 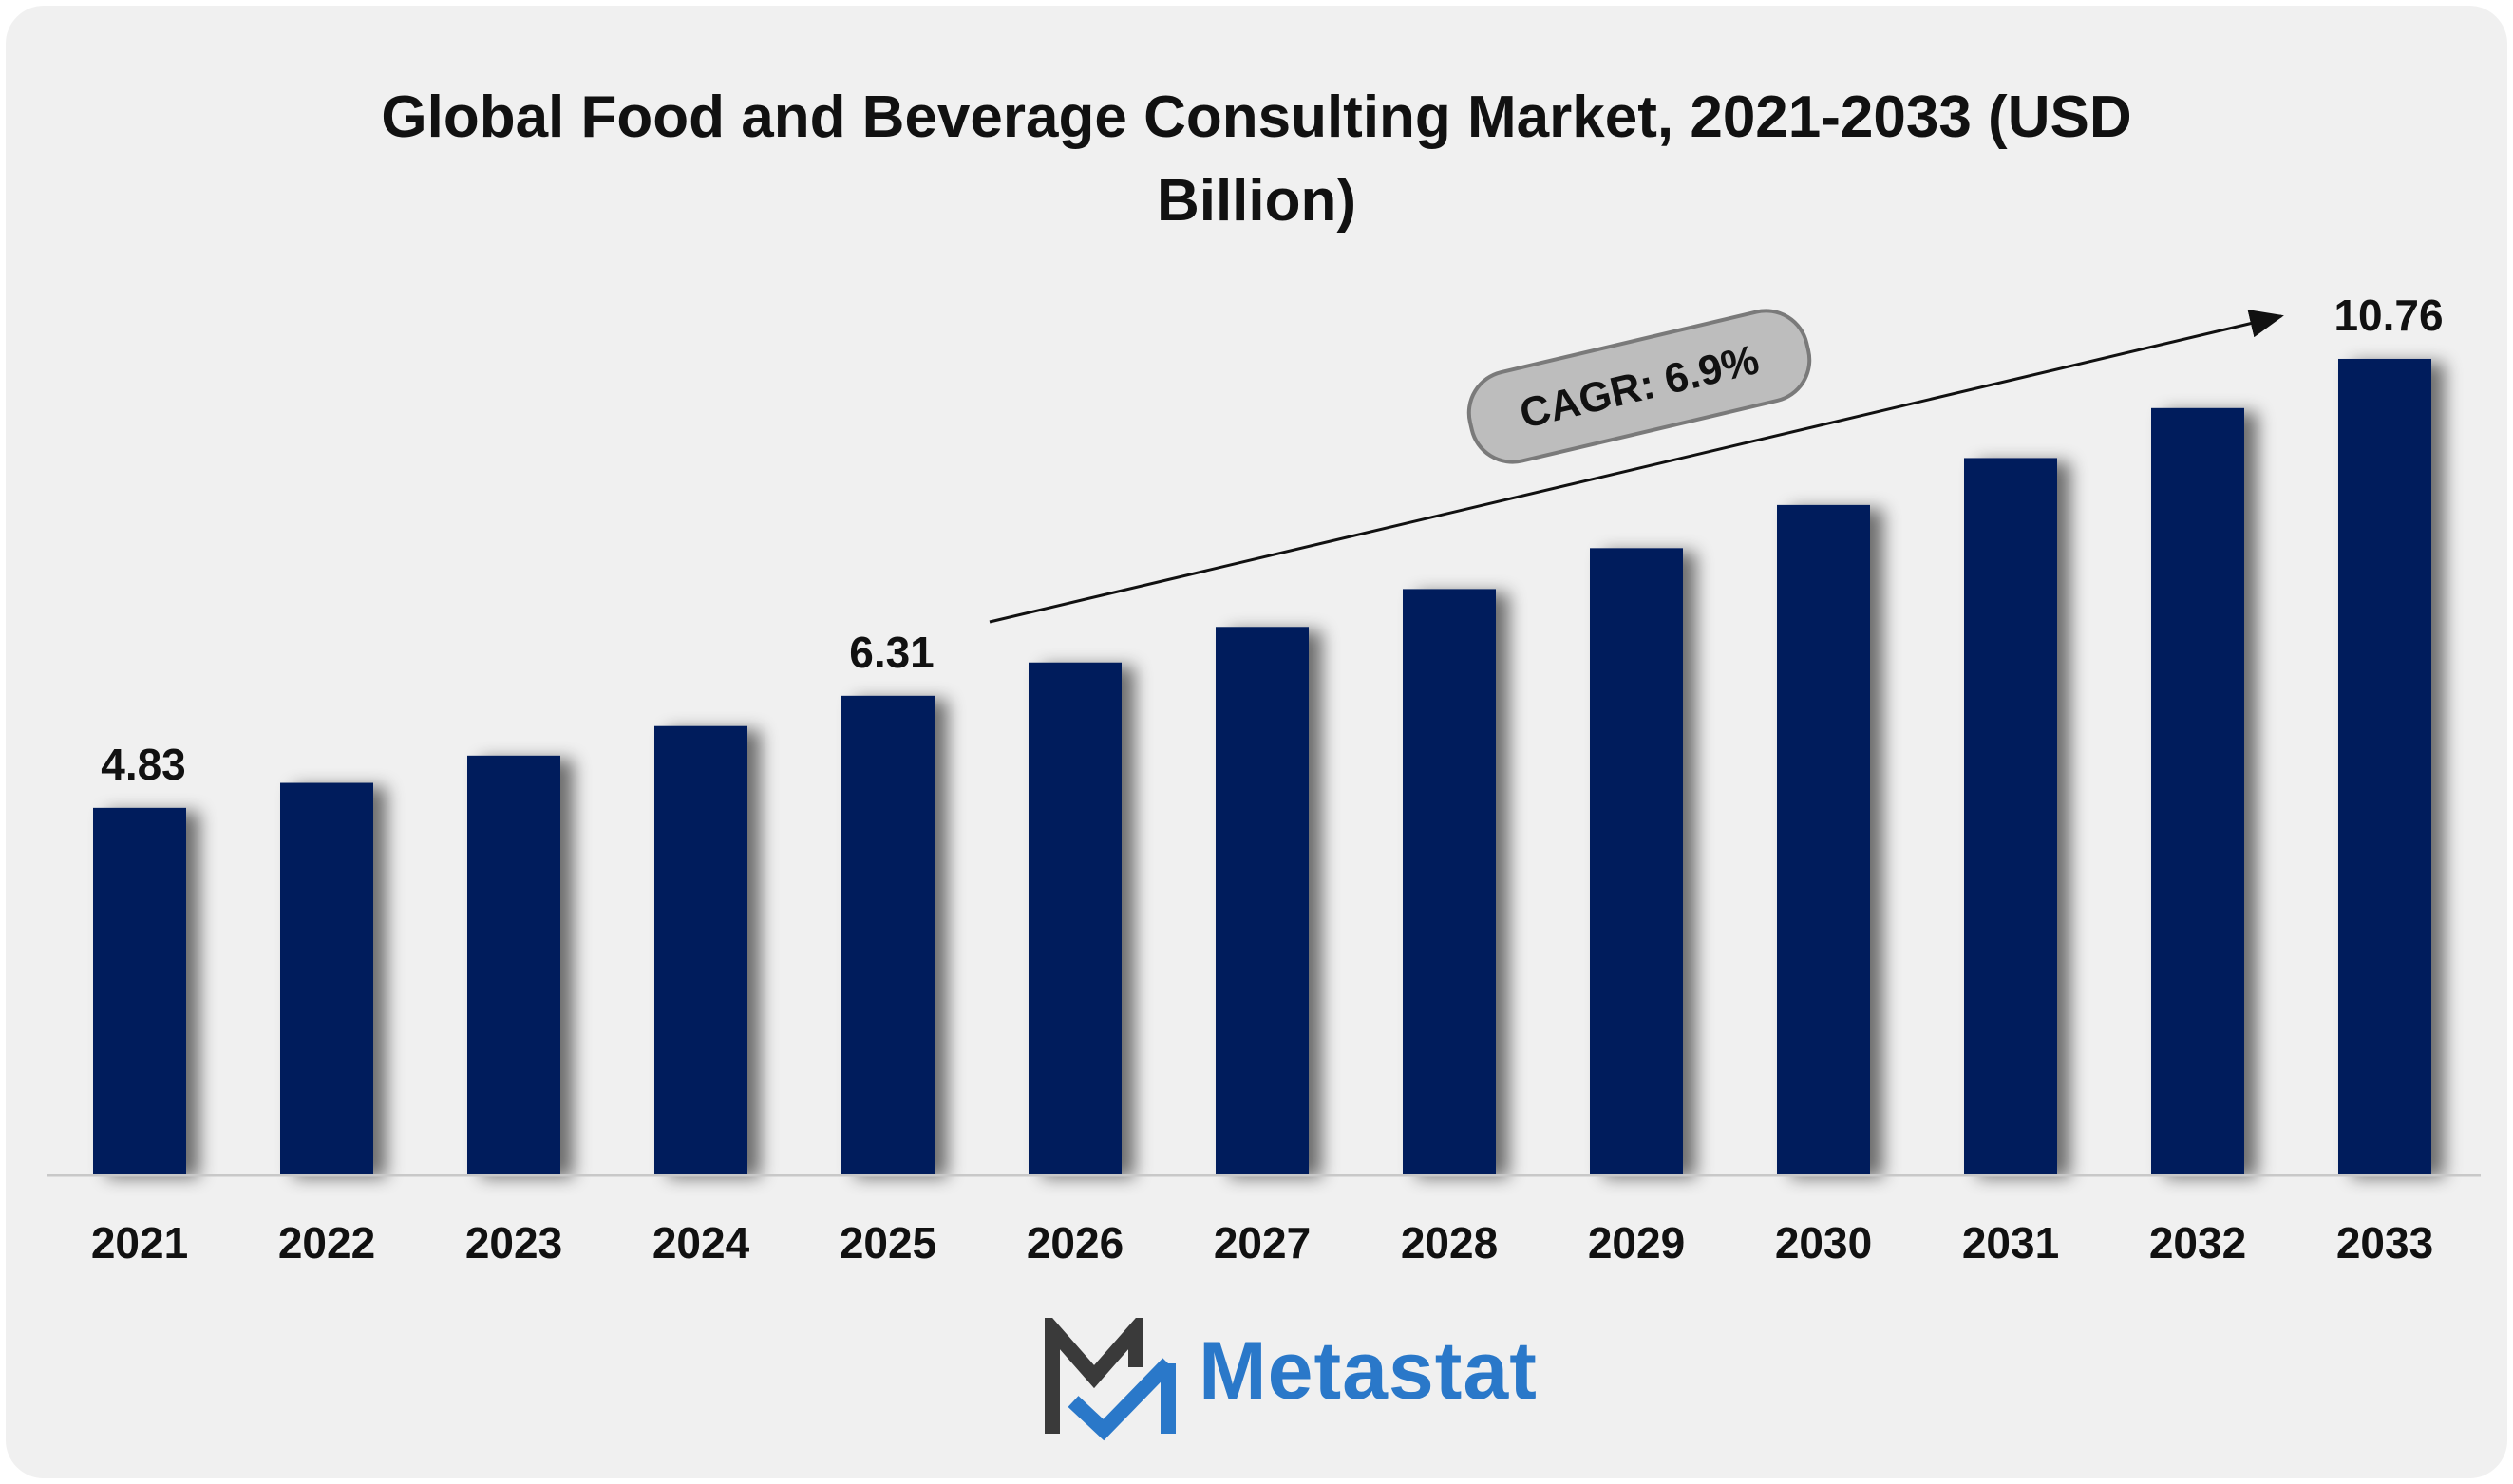 I want to click on x-tick-label-2022: 2022, so click(x=327, y=1243).